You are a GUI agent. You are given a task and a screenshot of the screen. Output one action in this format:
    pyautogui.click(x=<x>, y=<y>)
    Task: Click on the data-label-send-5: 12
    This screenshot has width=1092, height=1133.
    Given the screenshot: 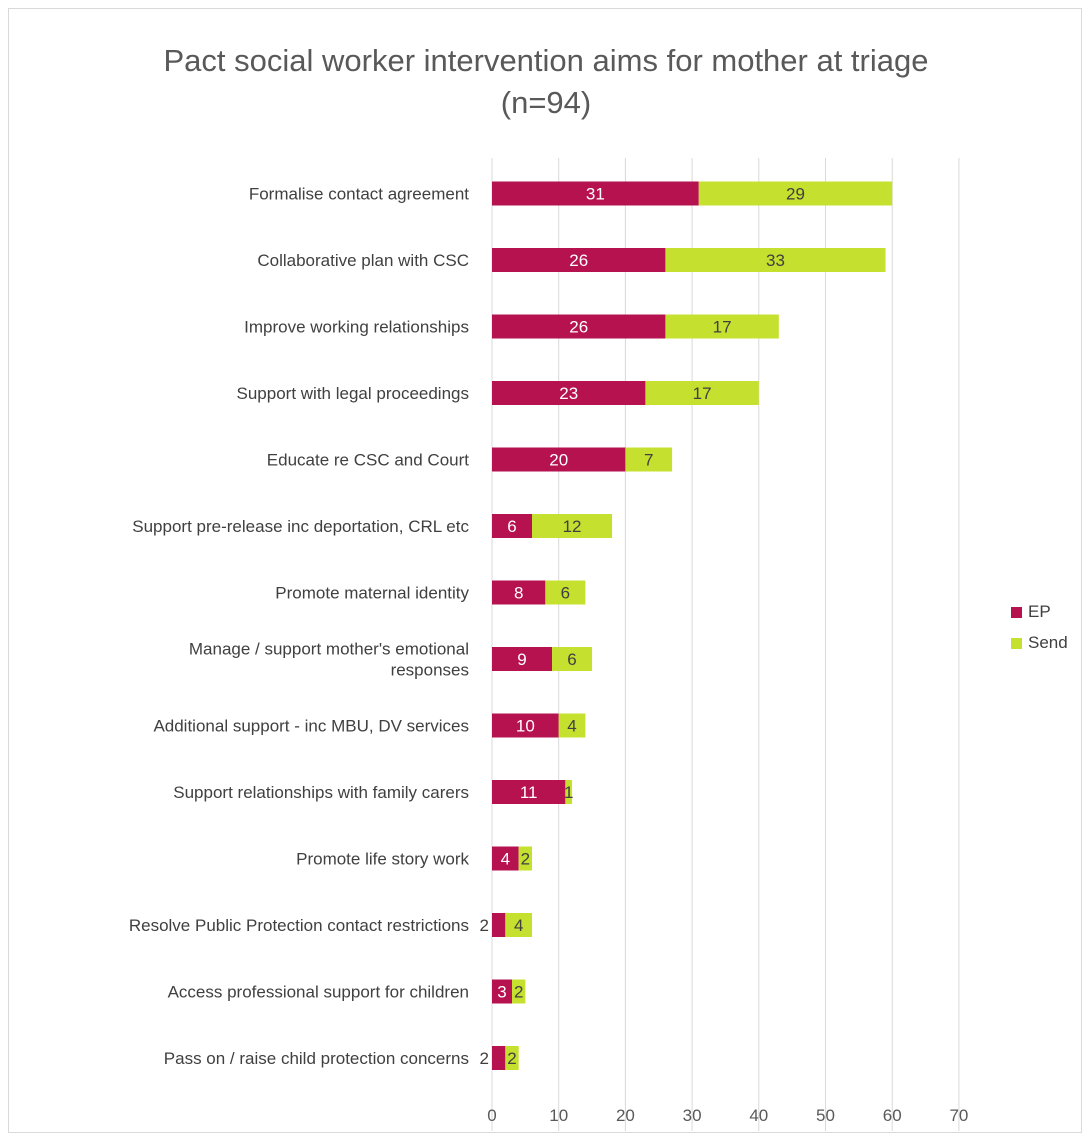 What is the action you would take?
    pyautogui.click(x=572, y=526)
    